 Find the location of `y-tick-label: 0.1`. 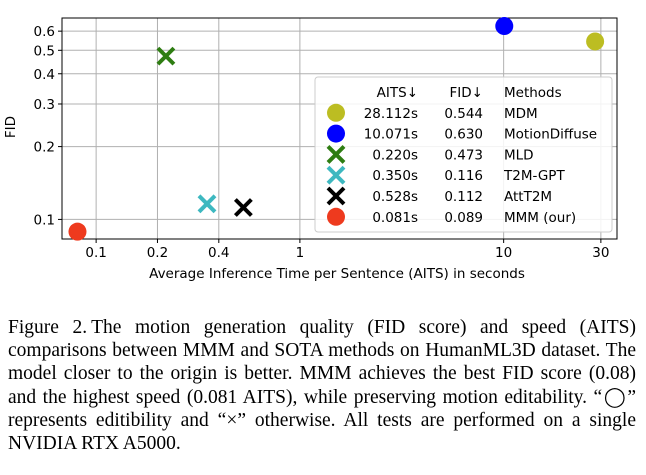

y-tick-label: 0.1 is located at coordinates (44, 220).